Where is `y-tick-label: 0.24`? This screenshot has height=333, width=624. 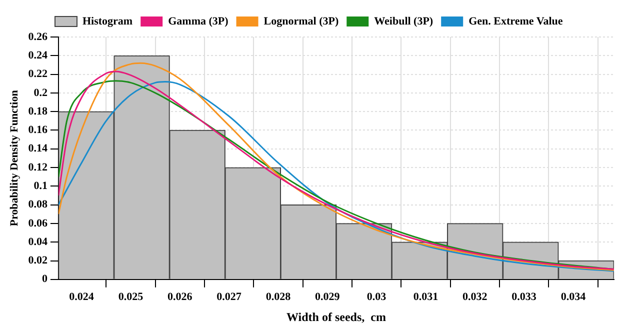
y-tick-label: 0.24 is located at coordinates (38, 55).